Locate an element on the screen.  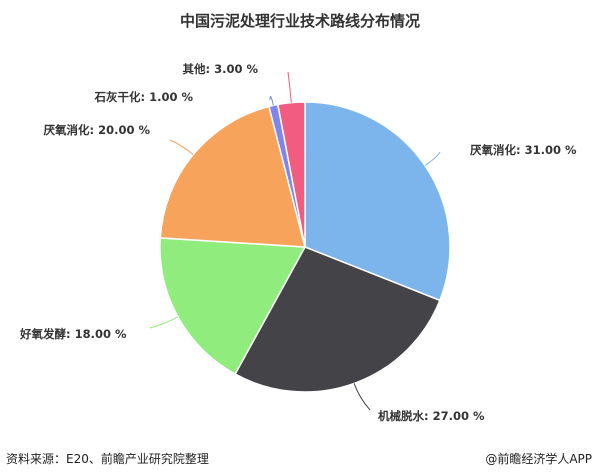
data-label: 机械脱水: 27.00 % is located at coordinates (431, 416).